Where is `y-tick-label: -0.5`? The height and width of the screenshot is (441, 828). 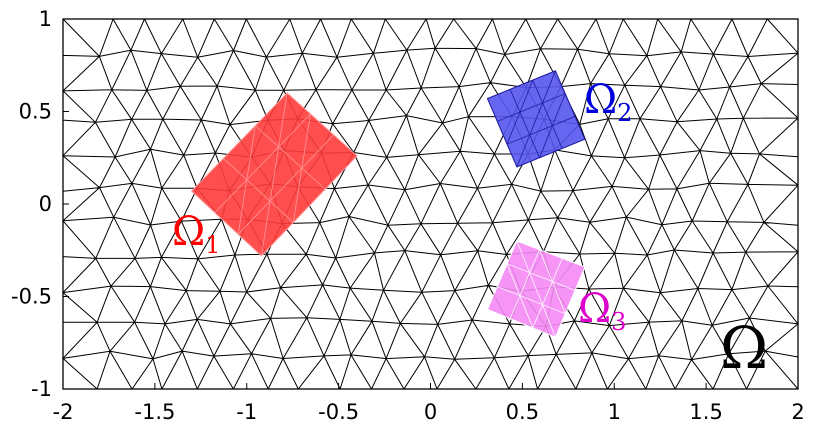 y-tick-label: -0.5 is located at coordinates (31, 297).